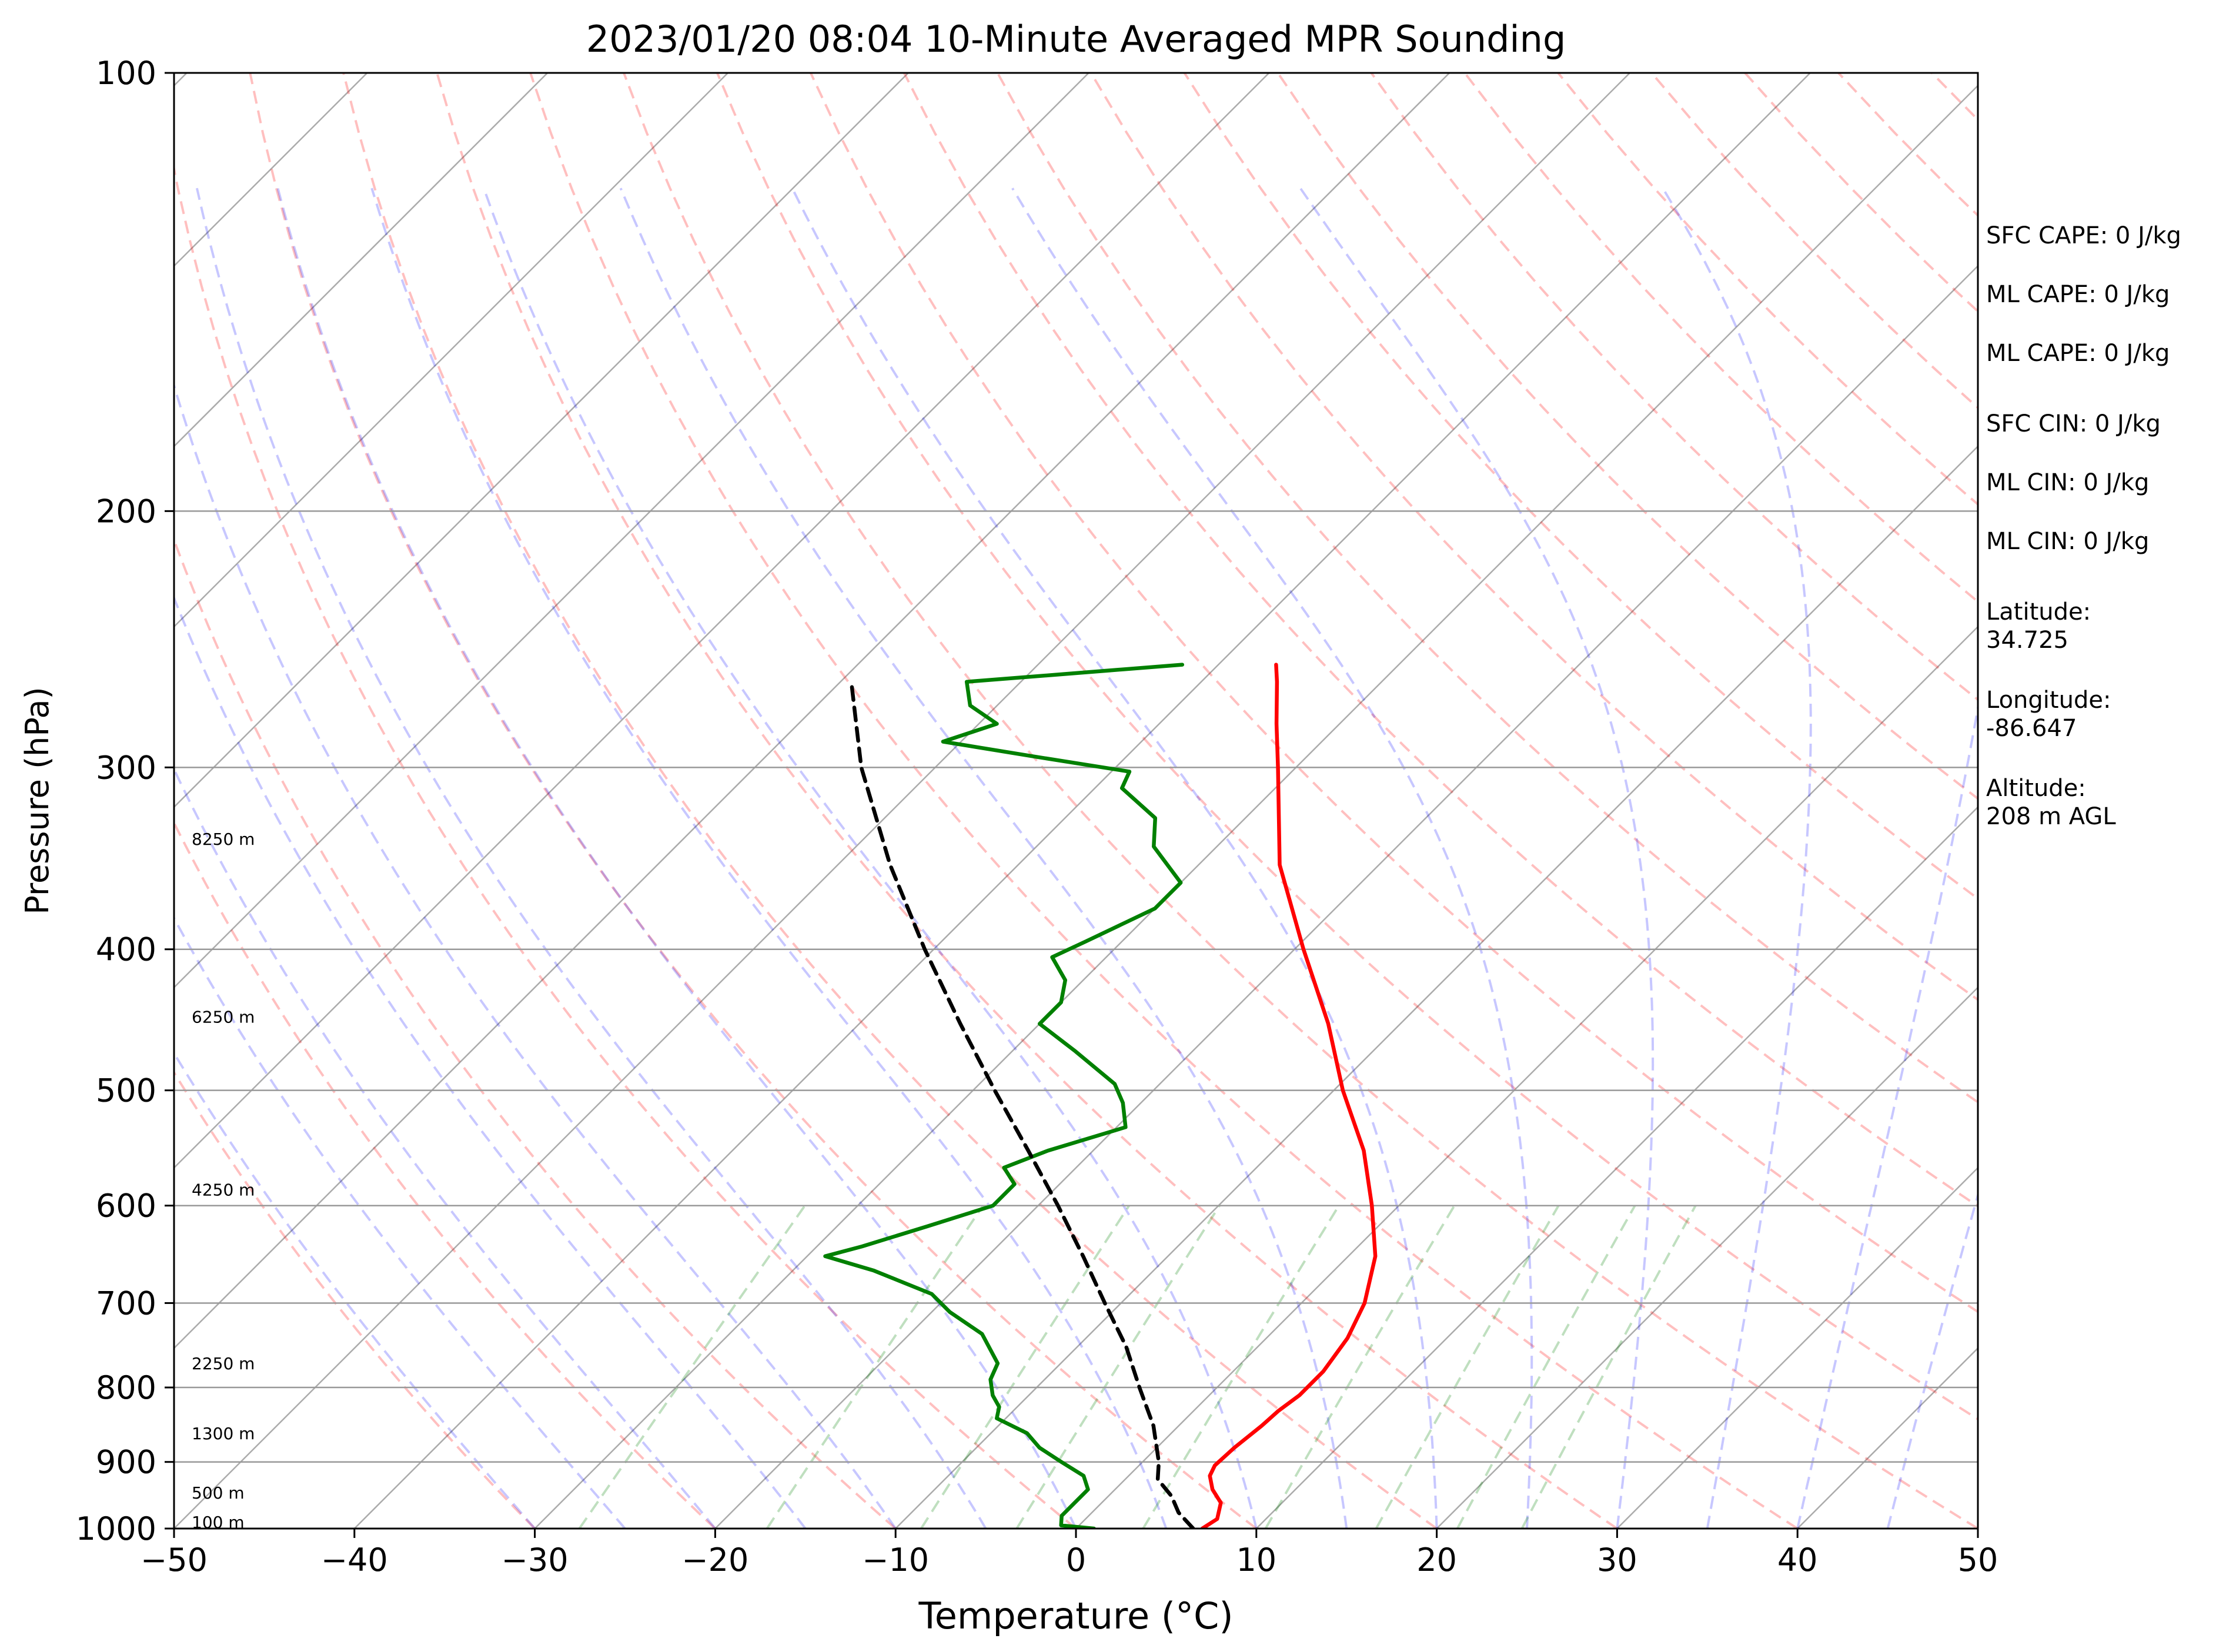  I want to click on y-tick-label: 1000, so click(116, 1529).